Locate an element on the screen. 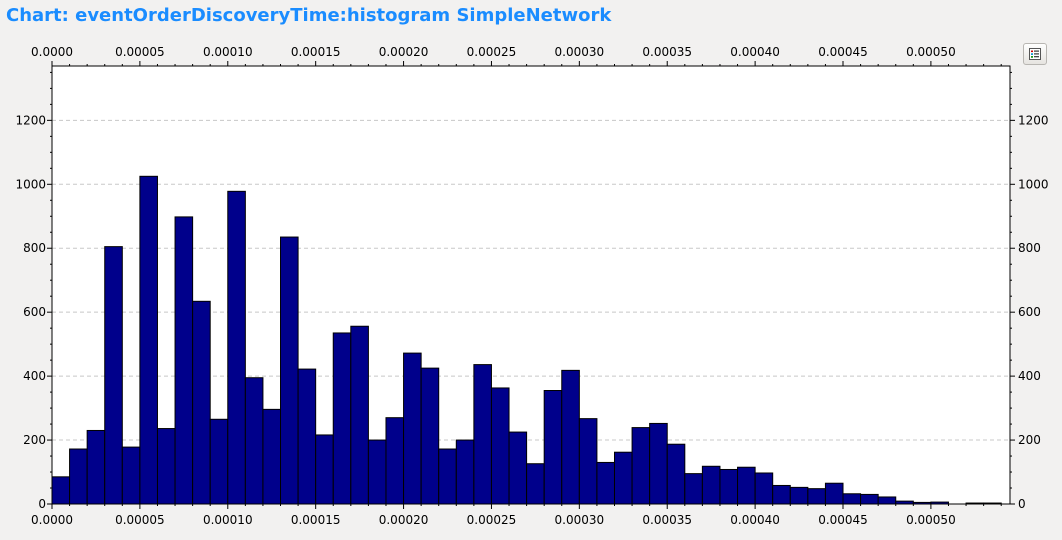 The width and height of the screenshot is (1062, 540). y-tick-label-right: 800 is located at coordinates (1029, 248).